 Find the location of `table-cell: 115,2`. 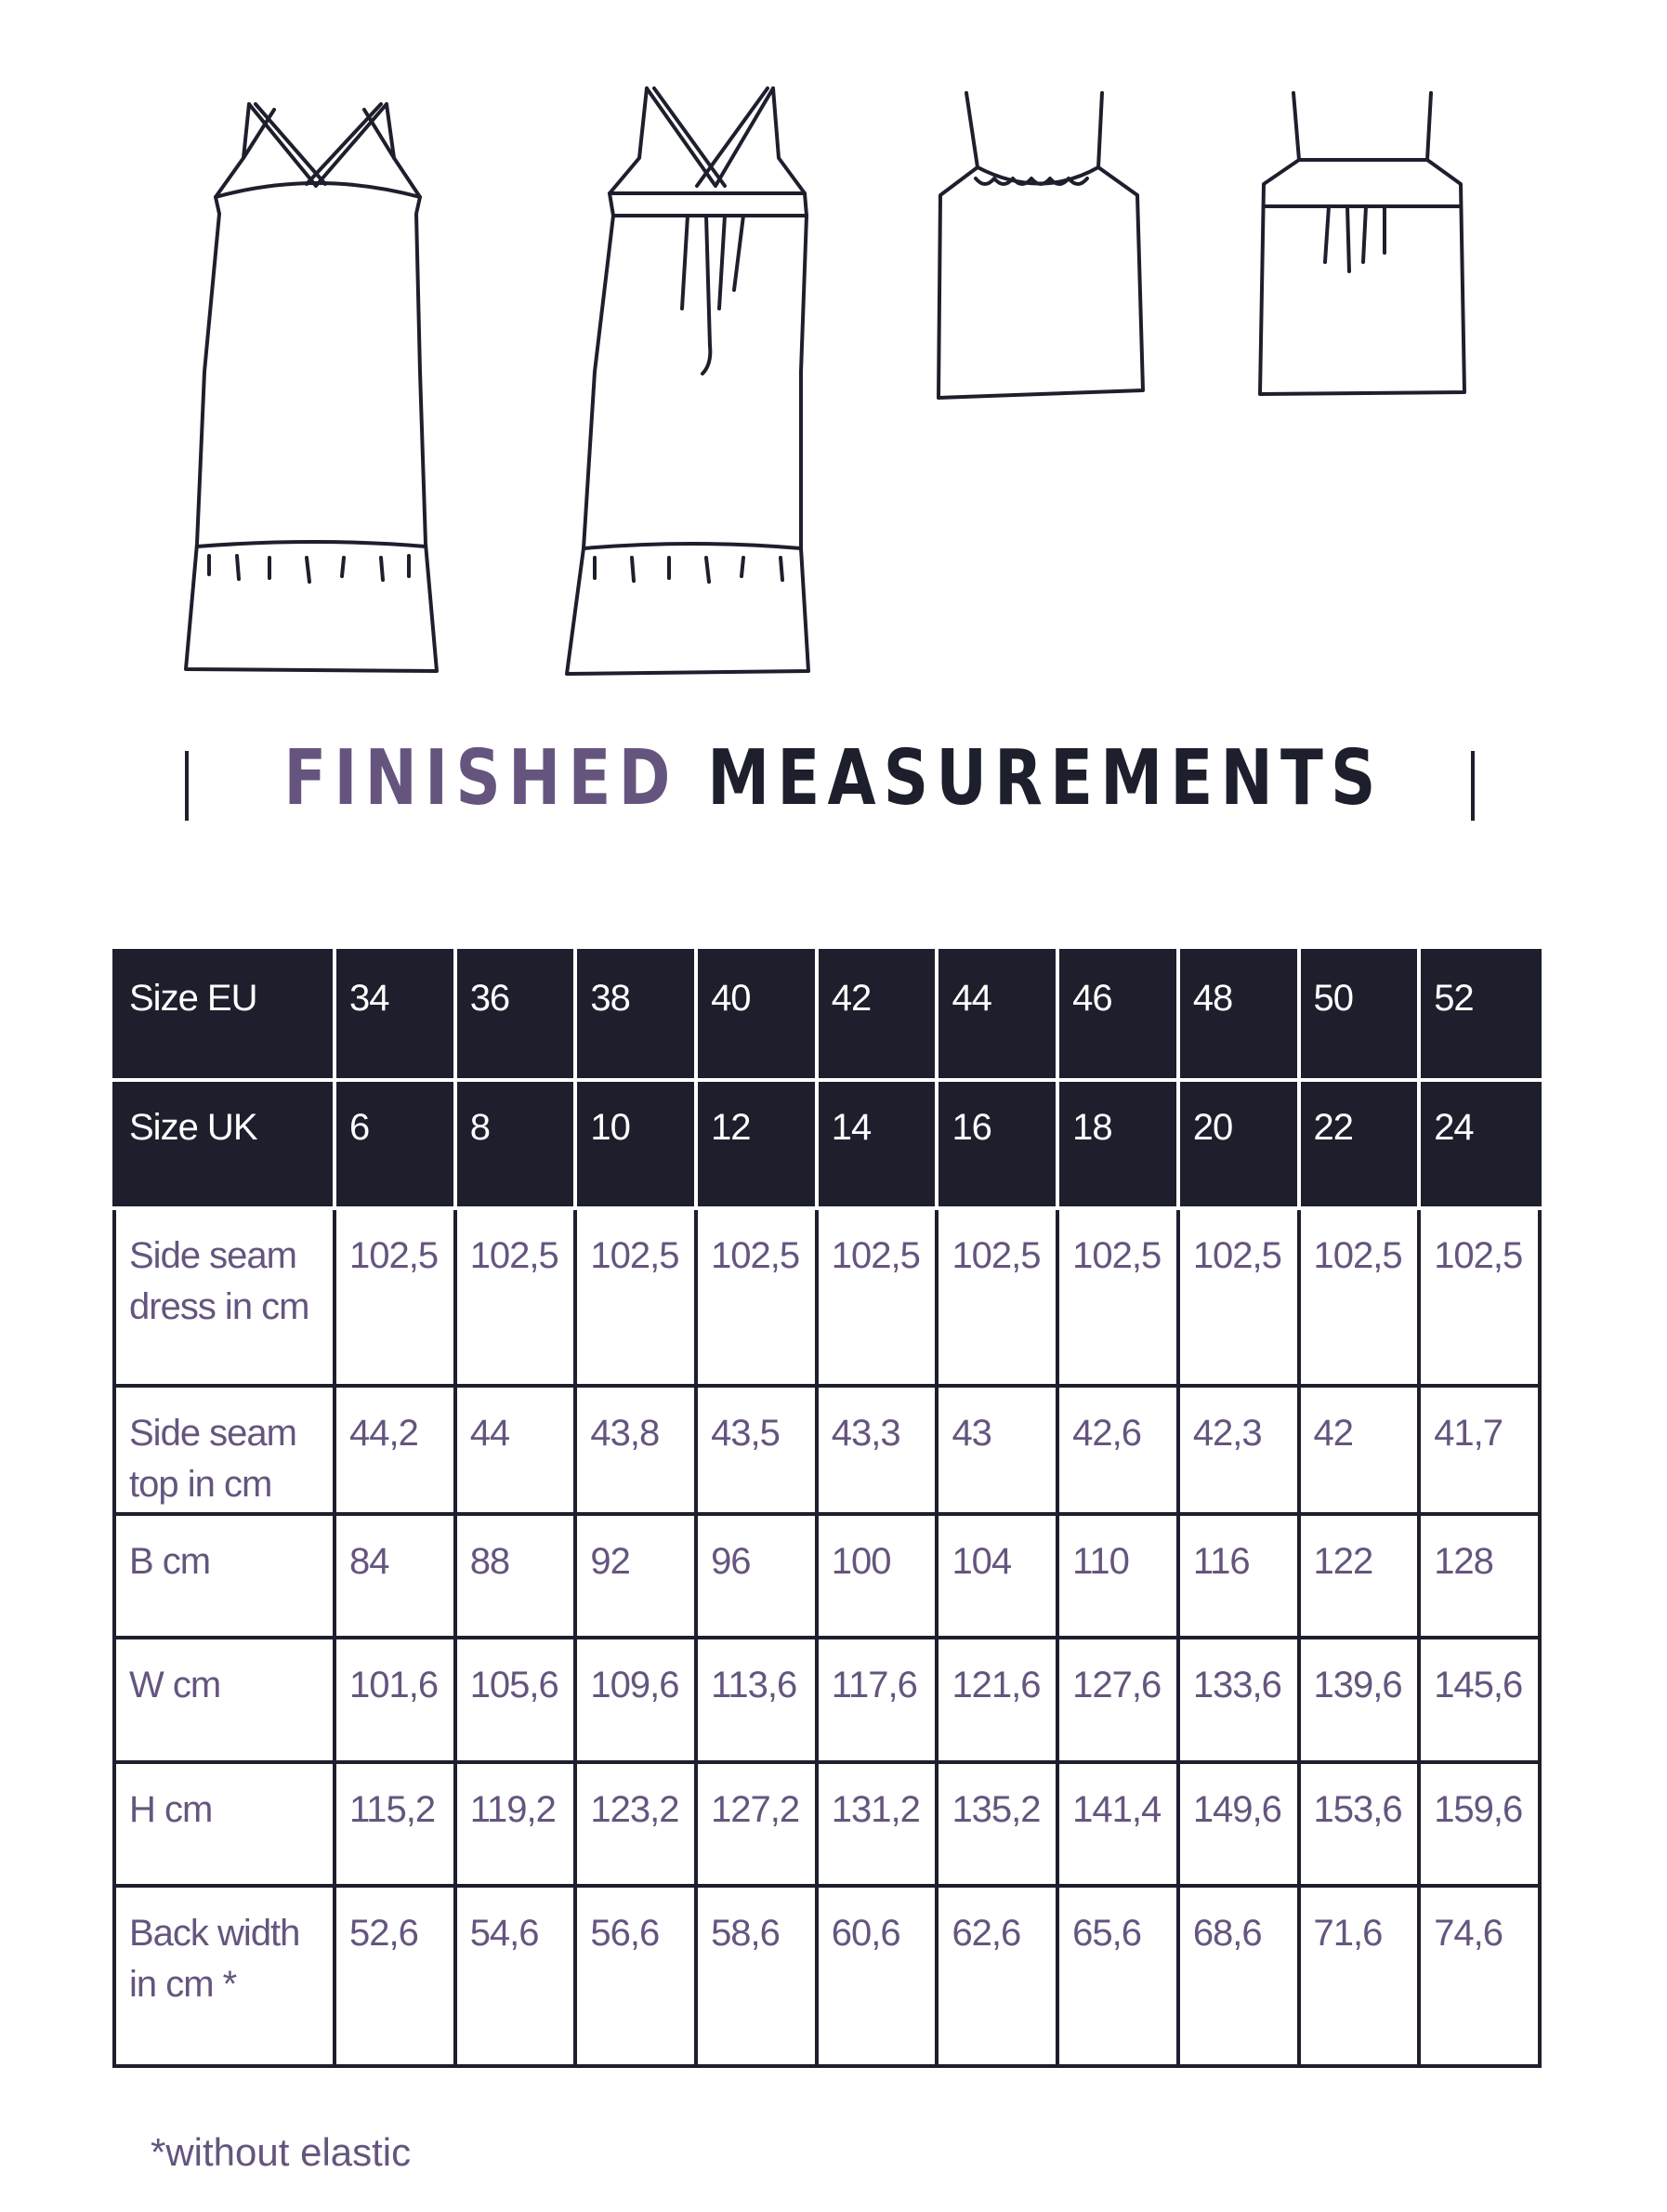

table-cell: 115,2 is located at coordinates (395, 1824).